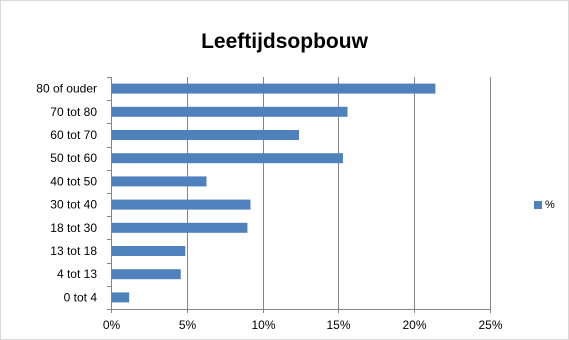 The height and width of the screenshot is (340, 569). Describe the element at coordinates (73, 228) in the screenshot. I see `category-label: 18 tot 30` at that location.